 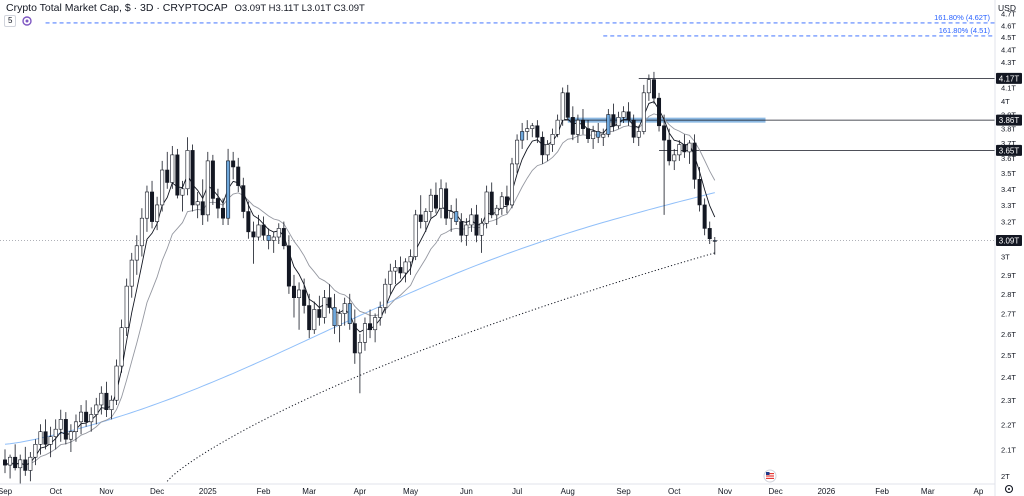 What do you see at coordinates (10, 21) in the screenshot?
I see `interval-badge: 5` at bounding box center [10, 21].